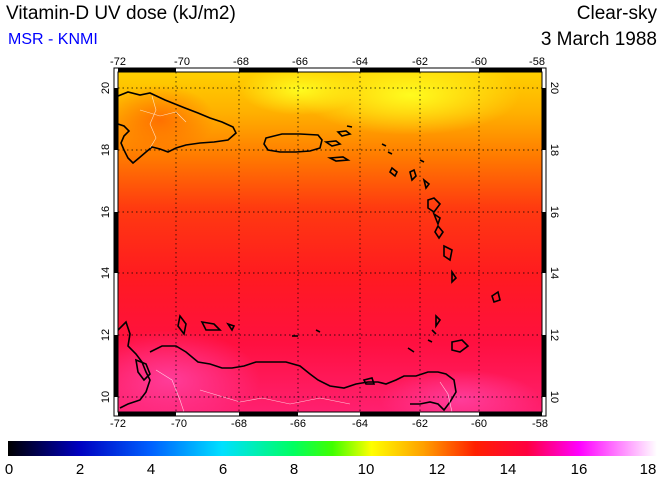  I want to click on lat-labels-left: 10 12 14 16 18 20, so click(106, 242).